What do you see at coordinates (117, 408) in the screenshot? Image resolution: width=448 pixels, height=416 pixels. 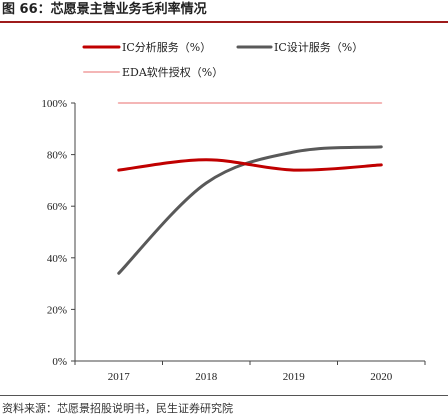 I see `source-note: 资料来源：芯愿景招股说明书，民生证券研究院` at bounding box center [117, 408].